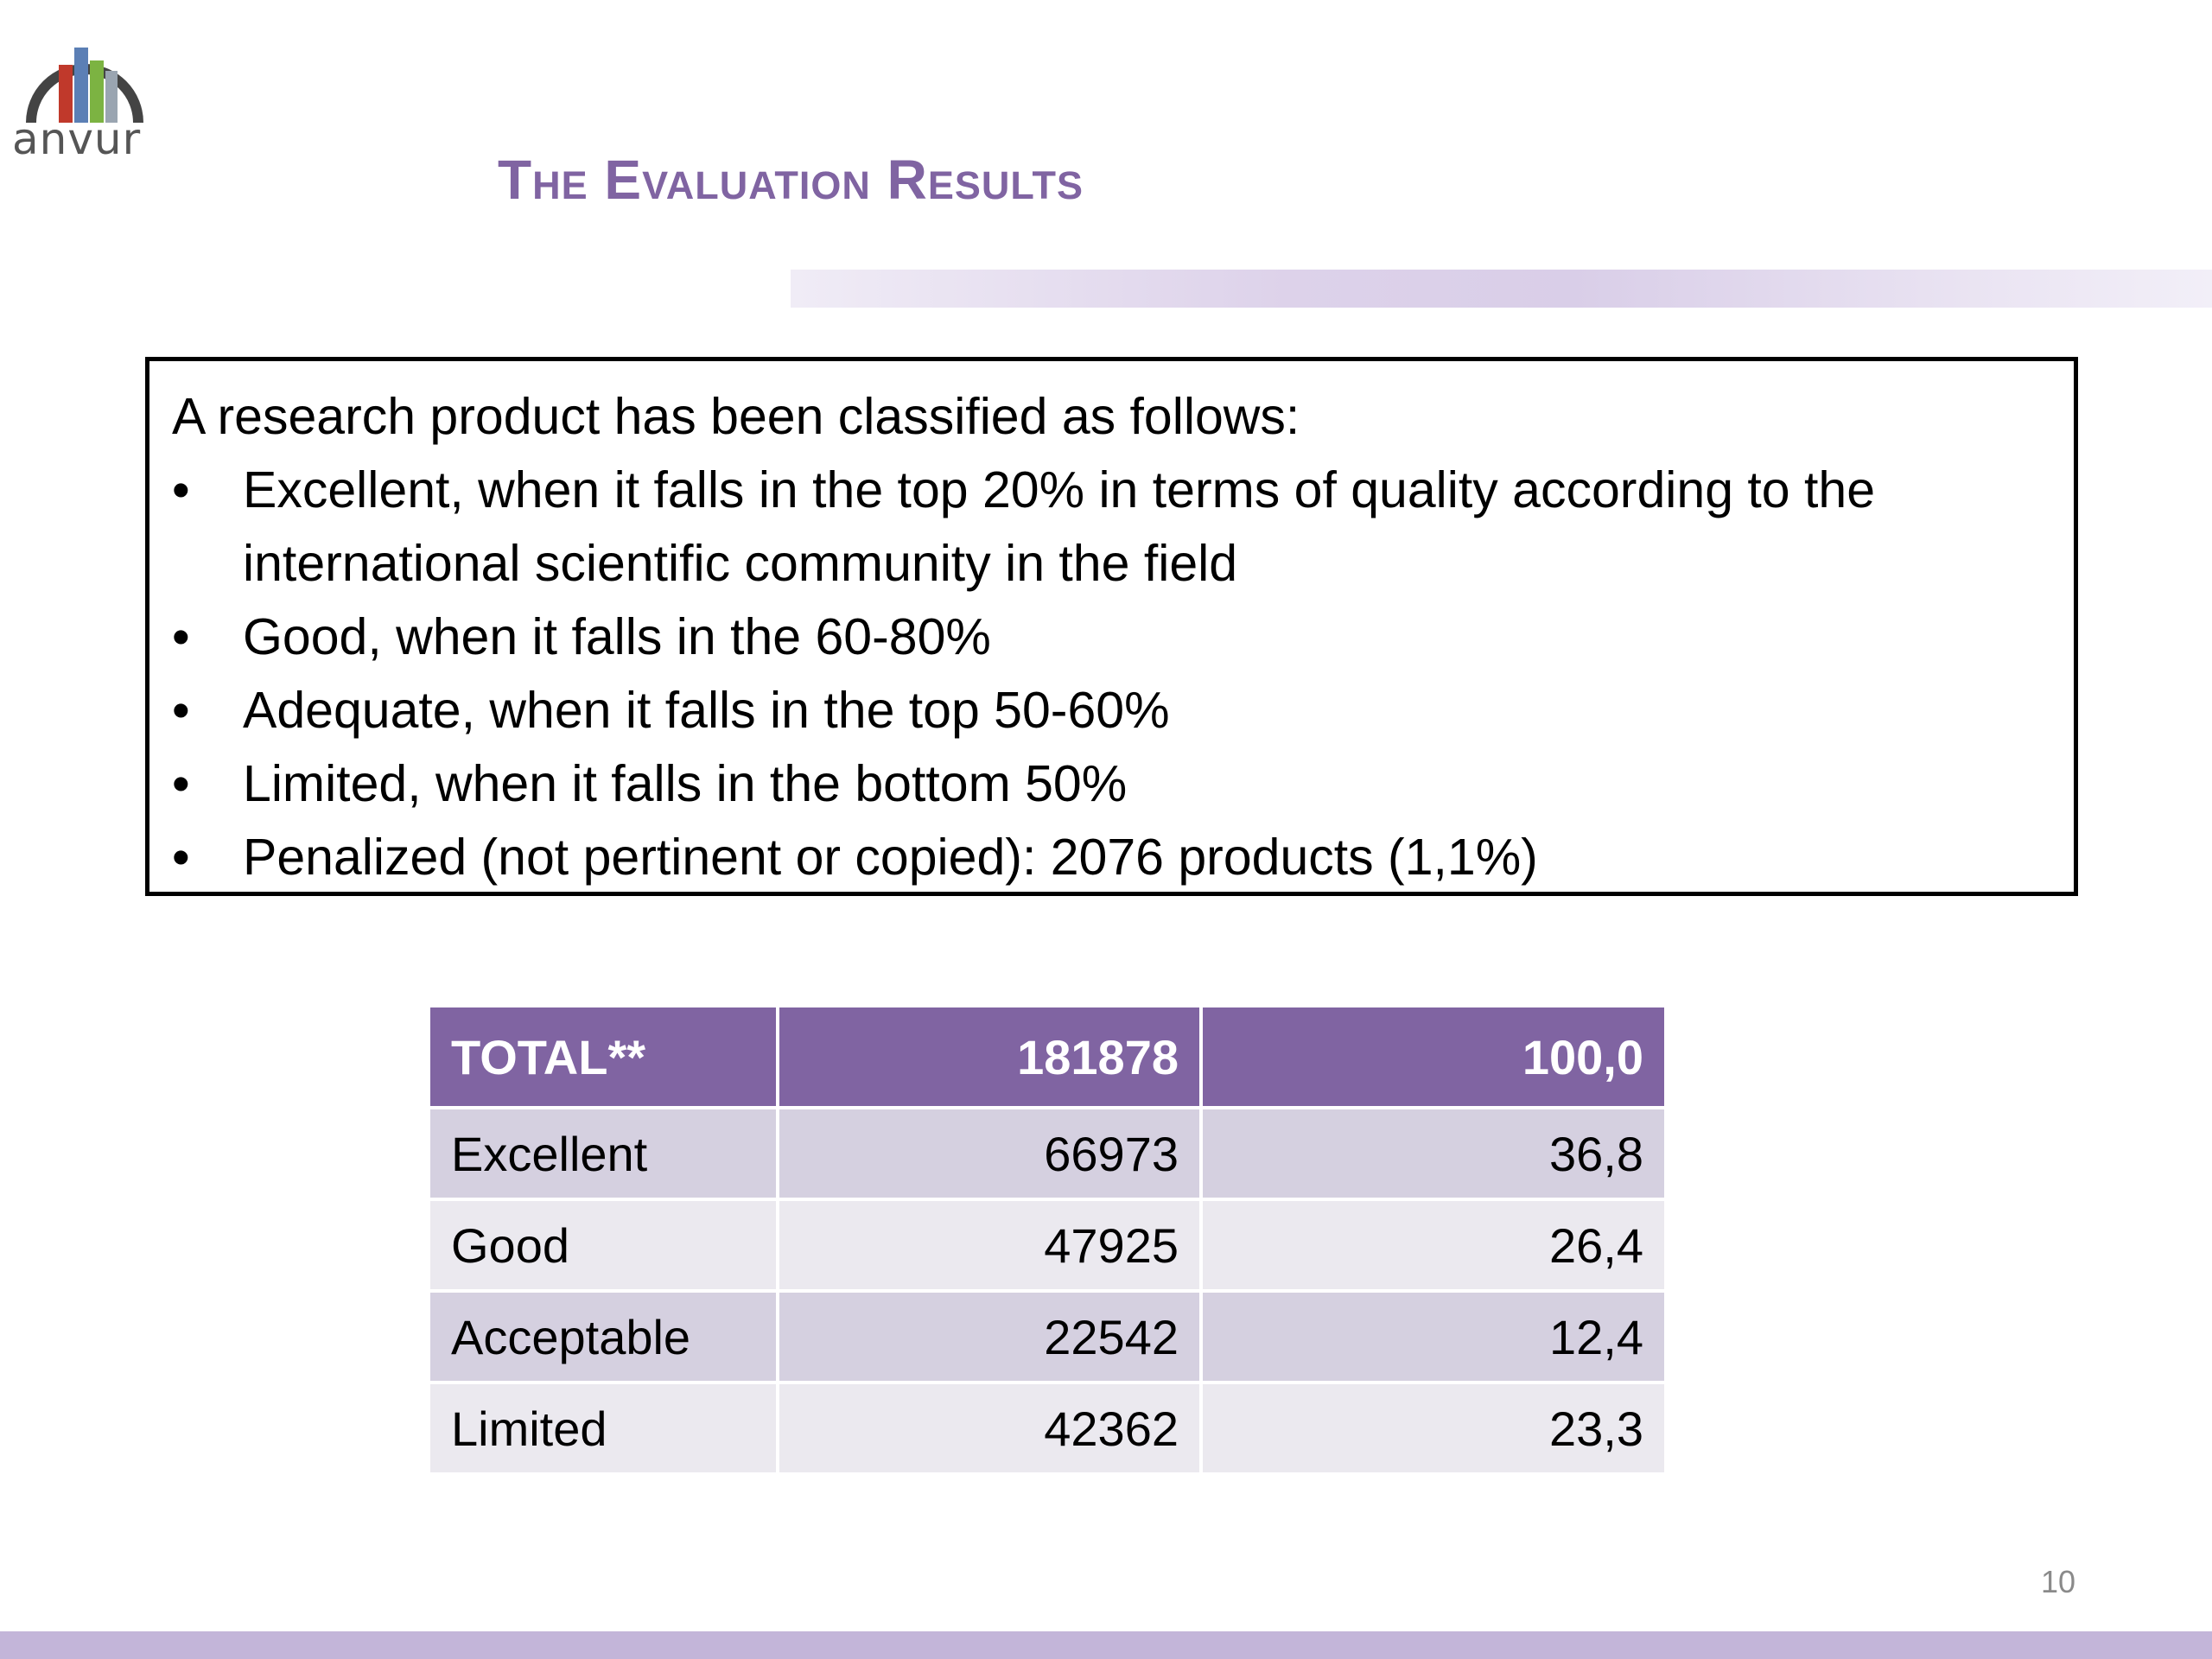 The width and height of the screenshot is (2212, 1659). What do you see at coordinates (603, 1337) in the screenshot?
I see `table-cell: Acceptable` at bounding box center [603, 1337].